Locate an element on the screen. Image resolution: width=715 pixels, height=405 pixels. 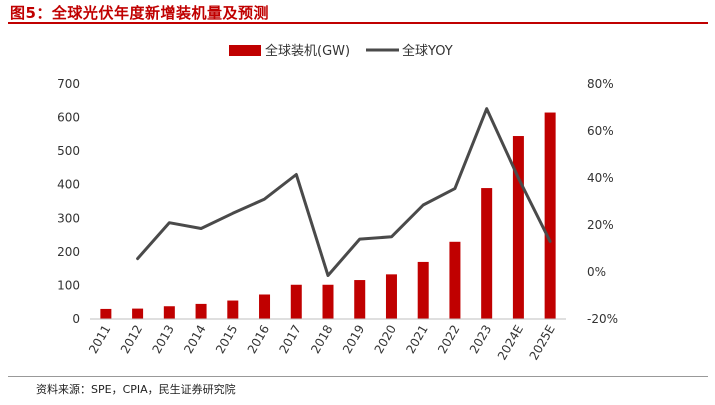
x-tick-label: 2017 is located at coordinates (289, 339).